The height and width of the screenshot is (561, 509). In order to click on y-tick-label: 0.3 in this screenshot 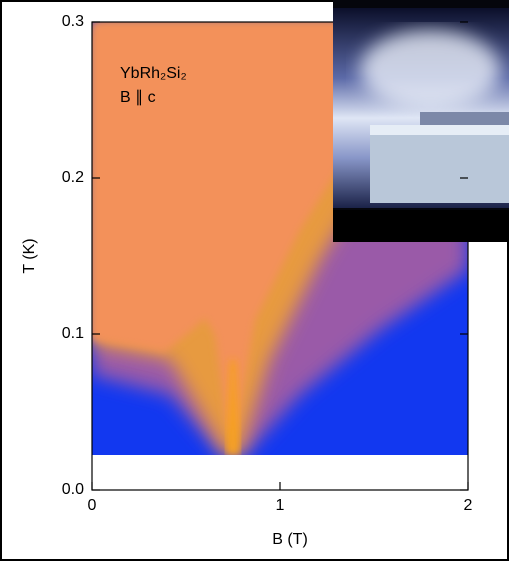, I will do `click(73, 21)`.